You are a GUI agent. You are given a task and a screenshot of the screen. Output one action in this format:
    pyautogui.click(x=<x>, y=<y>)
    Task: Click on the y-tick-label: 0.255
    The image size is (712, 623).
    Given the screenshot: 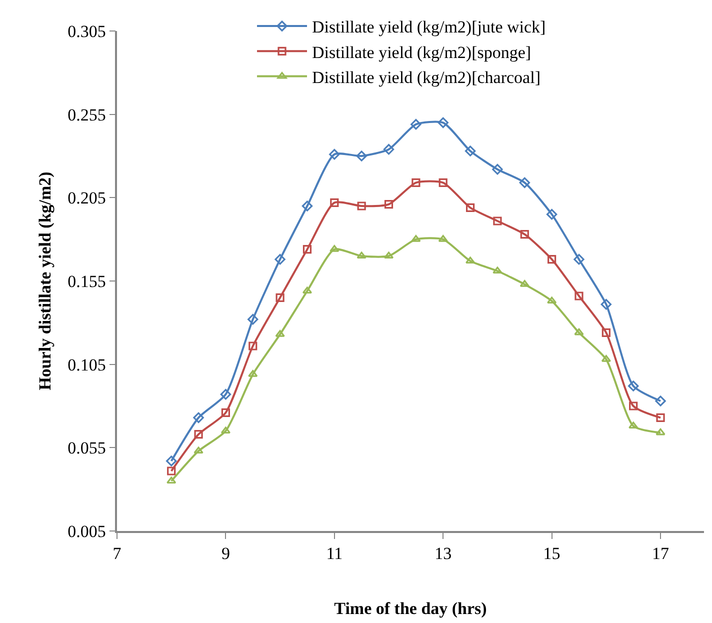 What is the action you would take?
    pyautogui.click(x=87, y=114)
    